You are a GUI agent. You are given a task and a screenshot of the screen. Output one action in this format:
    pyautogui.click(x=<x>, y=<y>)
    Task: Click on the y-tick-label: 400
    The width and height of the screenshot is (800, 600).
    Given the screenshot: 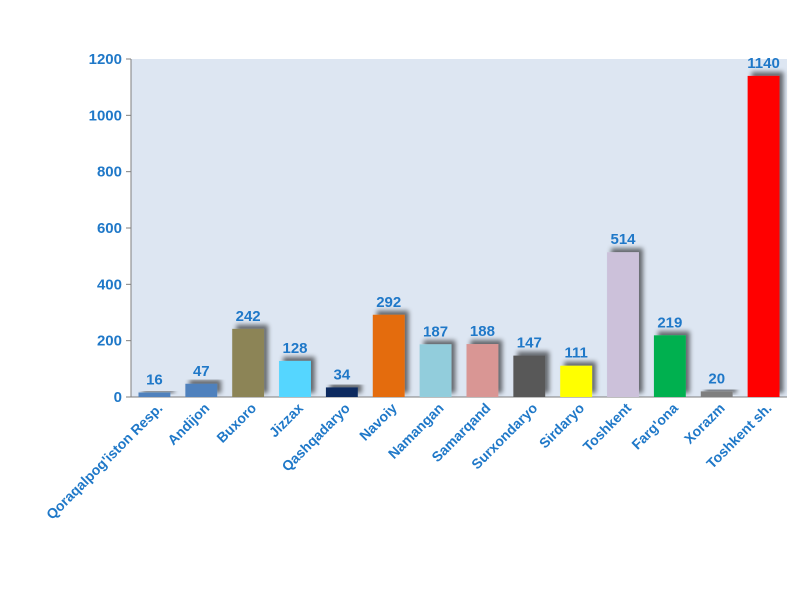 What is the action you would take?
    pyautogui.click(x=109, y=284)
    